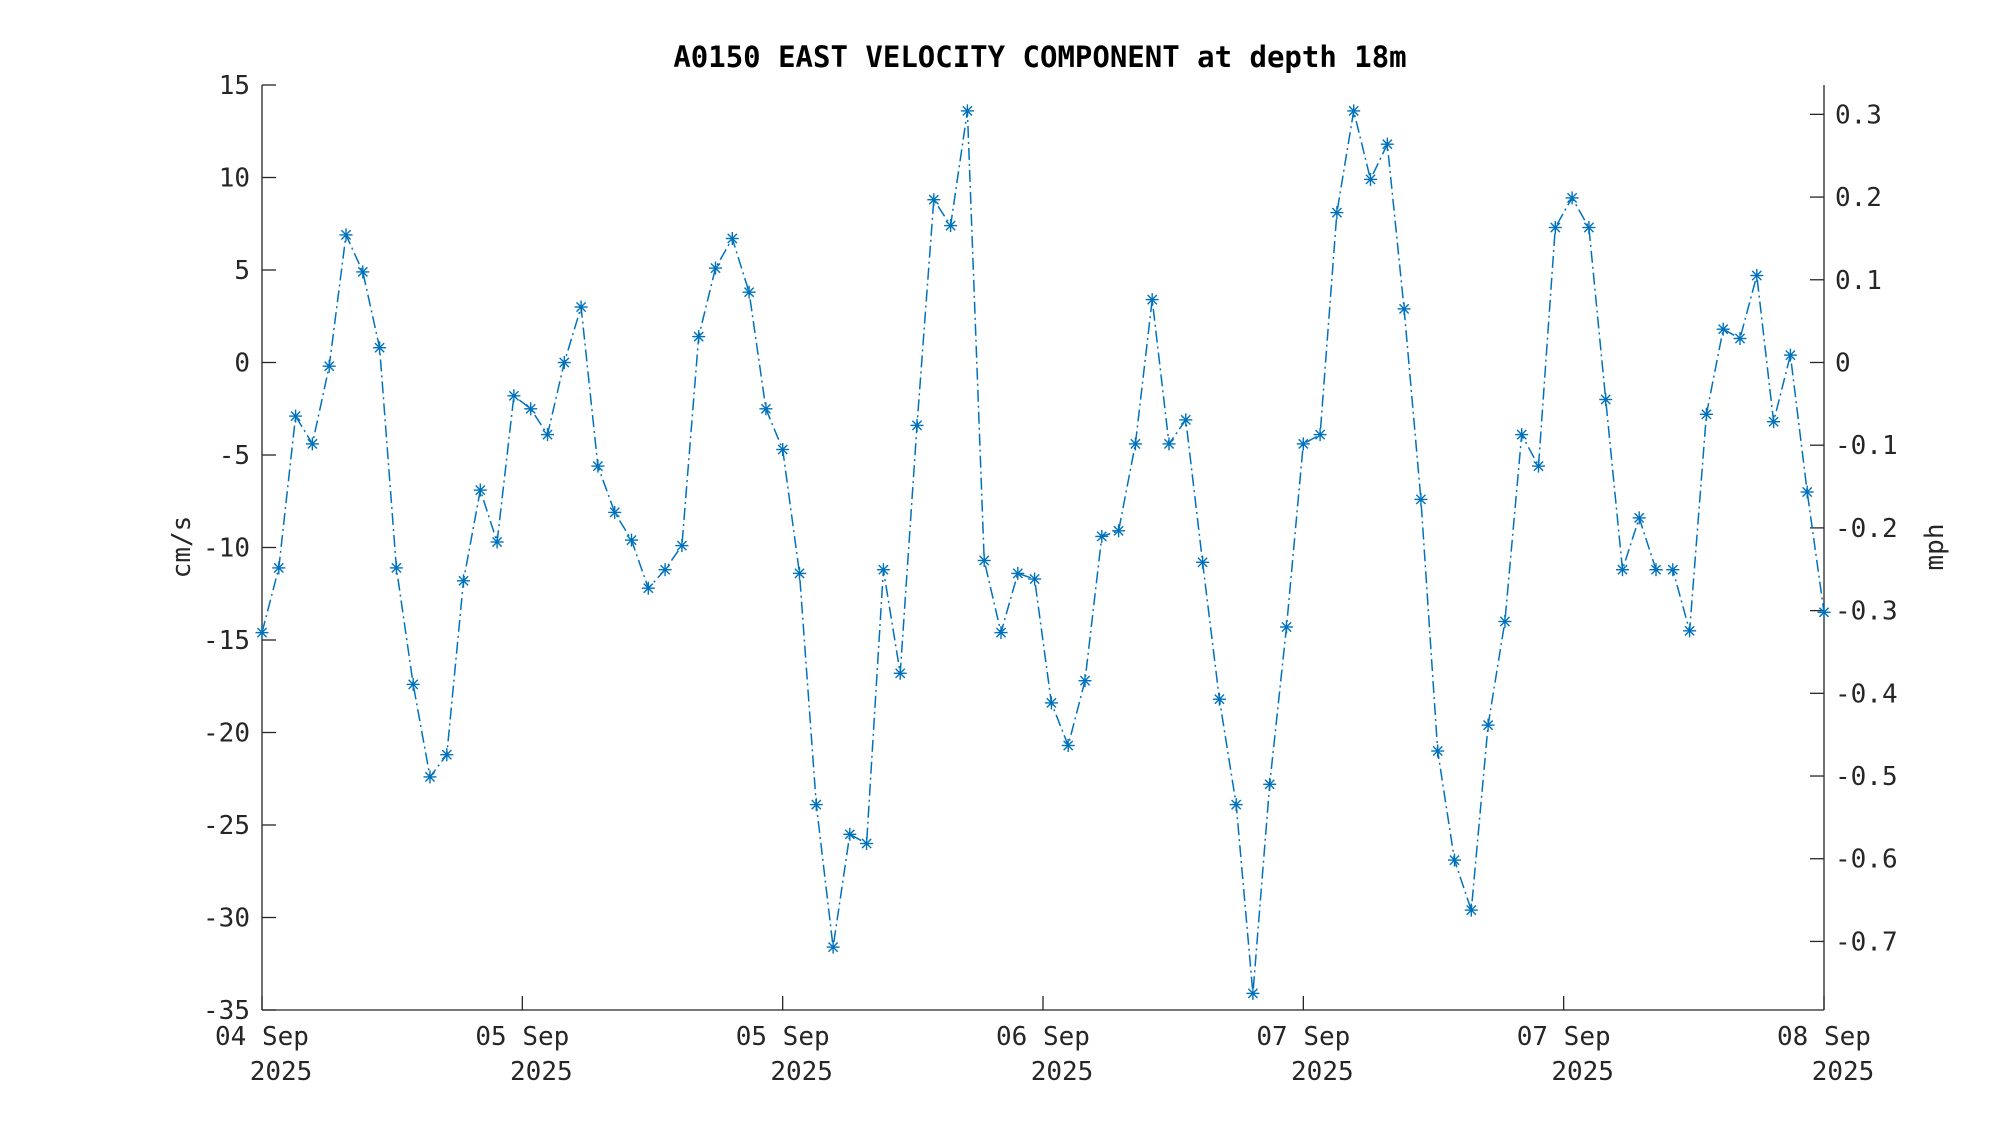 Image resolution: width=2000 pixels, height=1125 pixels. Describe the element at coordinates (226, 826) in the screenshot. I see `y-tick-label: -25` at that location.